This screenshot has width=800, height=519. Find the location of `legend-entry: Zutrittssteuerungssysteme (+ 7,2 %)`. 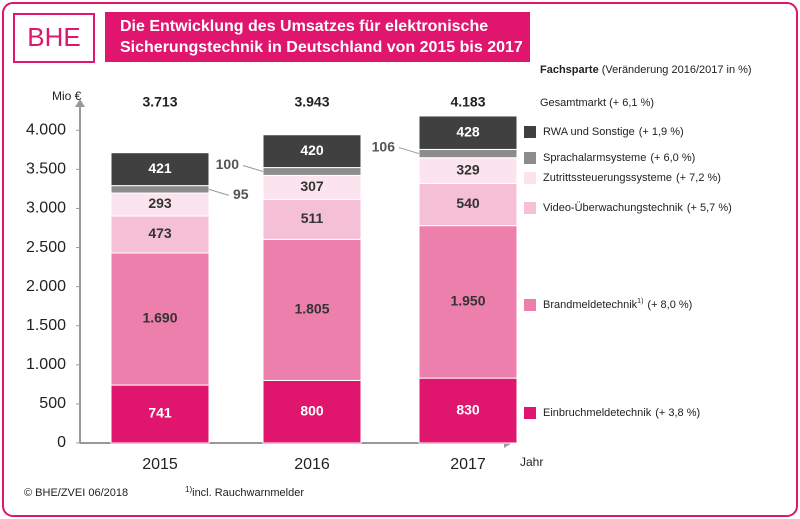

legend-entry: Zutrittssteuerungssysteme (+ 7,2 %) is located at coordinates (632, 178).